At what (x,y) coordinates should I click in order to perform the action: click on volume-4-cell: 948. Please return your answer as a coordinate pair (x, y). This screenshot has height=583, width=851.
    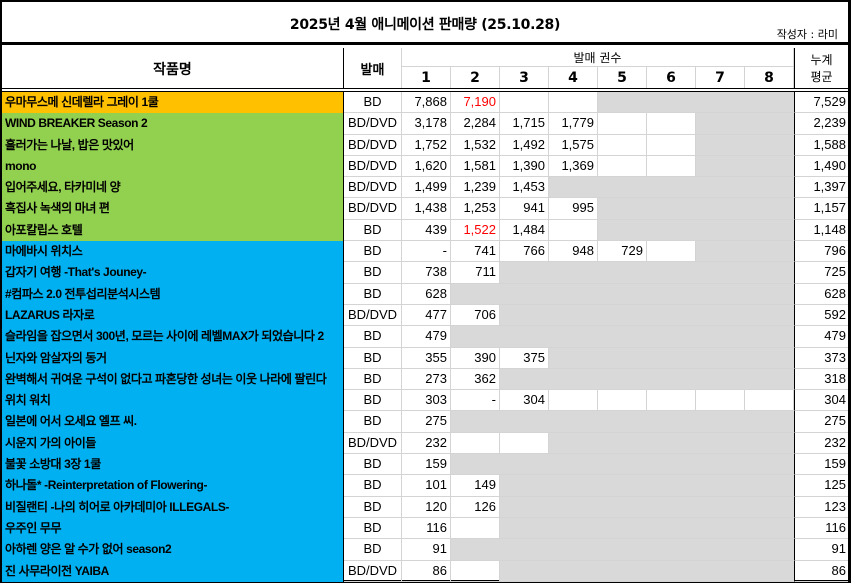
    Looking at the image, I should click on (573, 252).